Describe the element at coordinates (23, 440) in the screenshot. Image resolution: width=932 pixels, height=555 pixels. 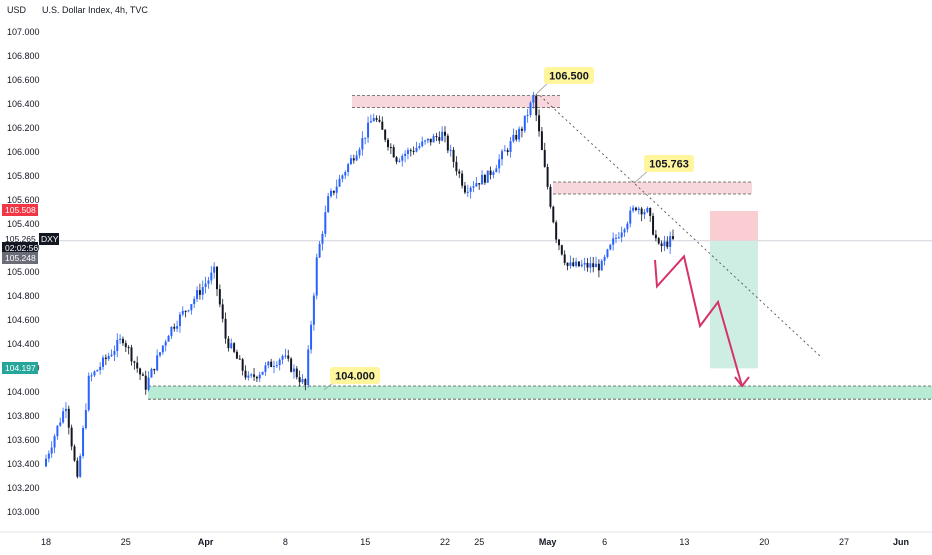
I see `y-tick-label: 103.600` at that location.